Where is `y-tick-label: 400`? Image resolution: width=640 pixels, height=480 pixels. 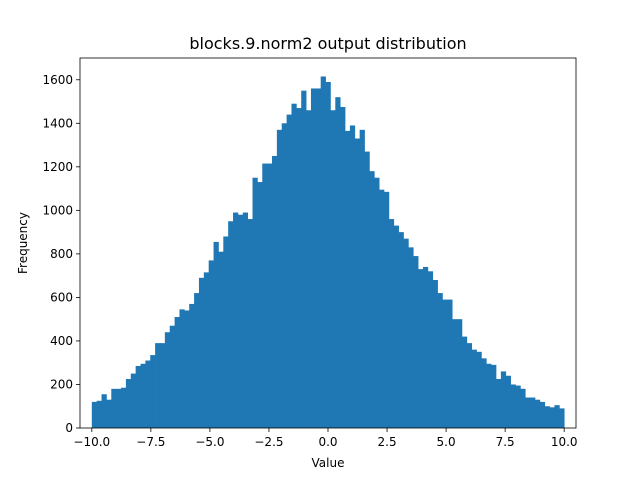 y-tick-label: 400 is located at coordinates (61, 341).